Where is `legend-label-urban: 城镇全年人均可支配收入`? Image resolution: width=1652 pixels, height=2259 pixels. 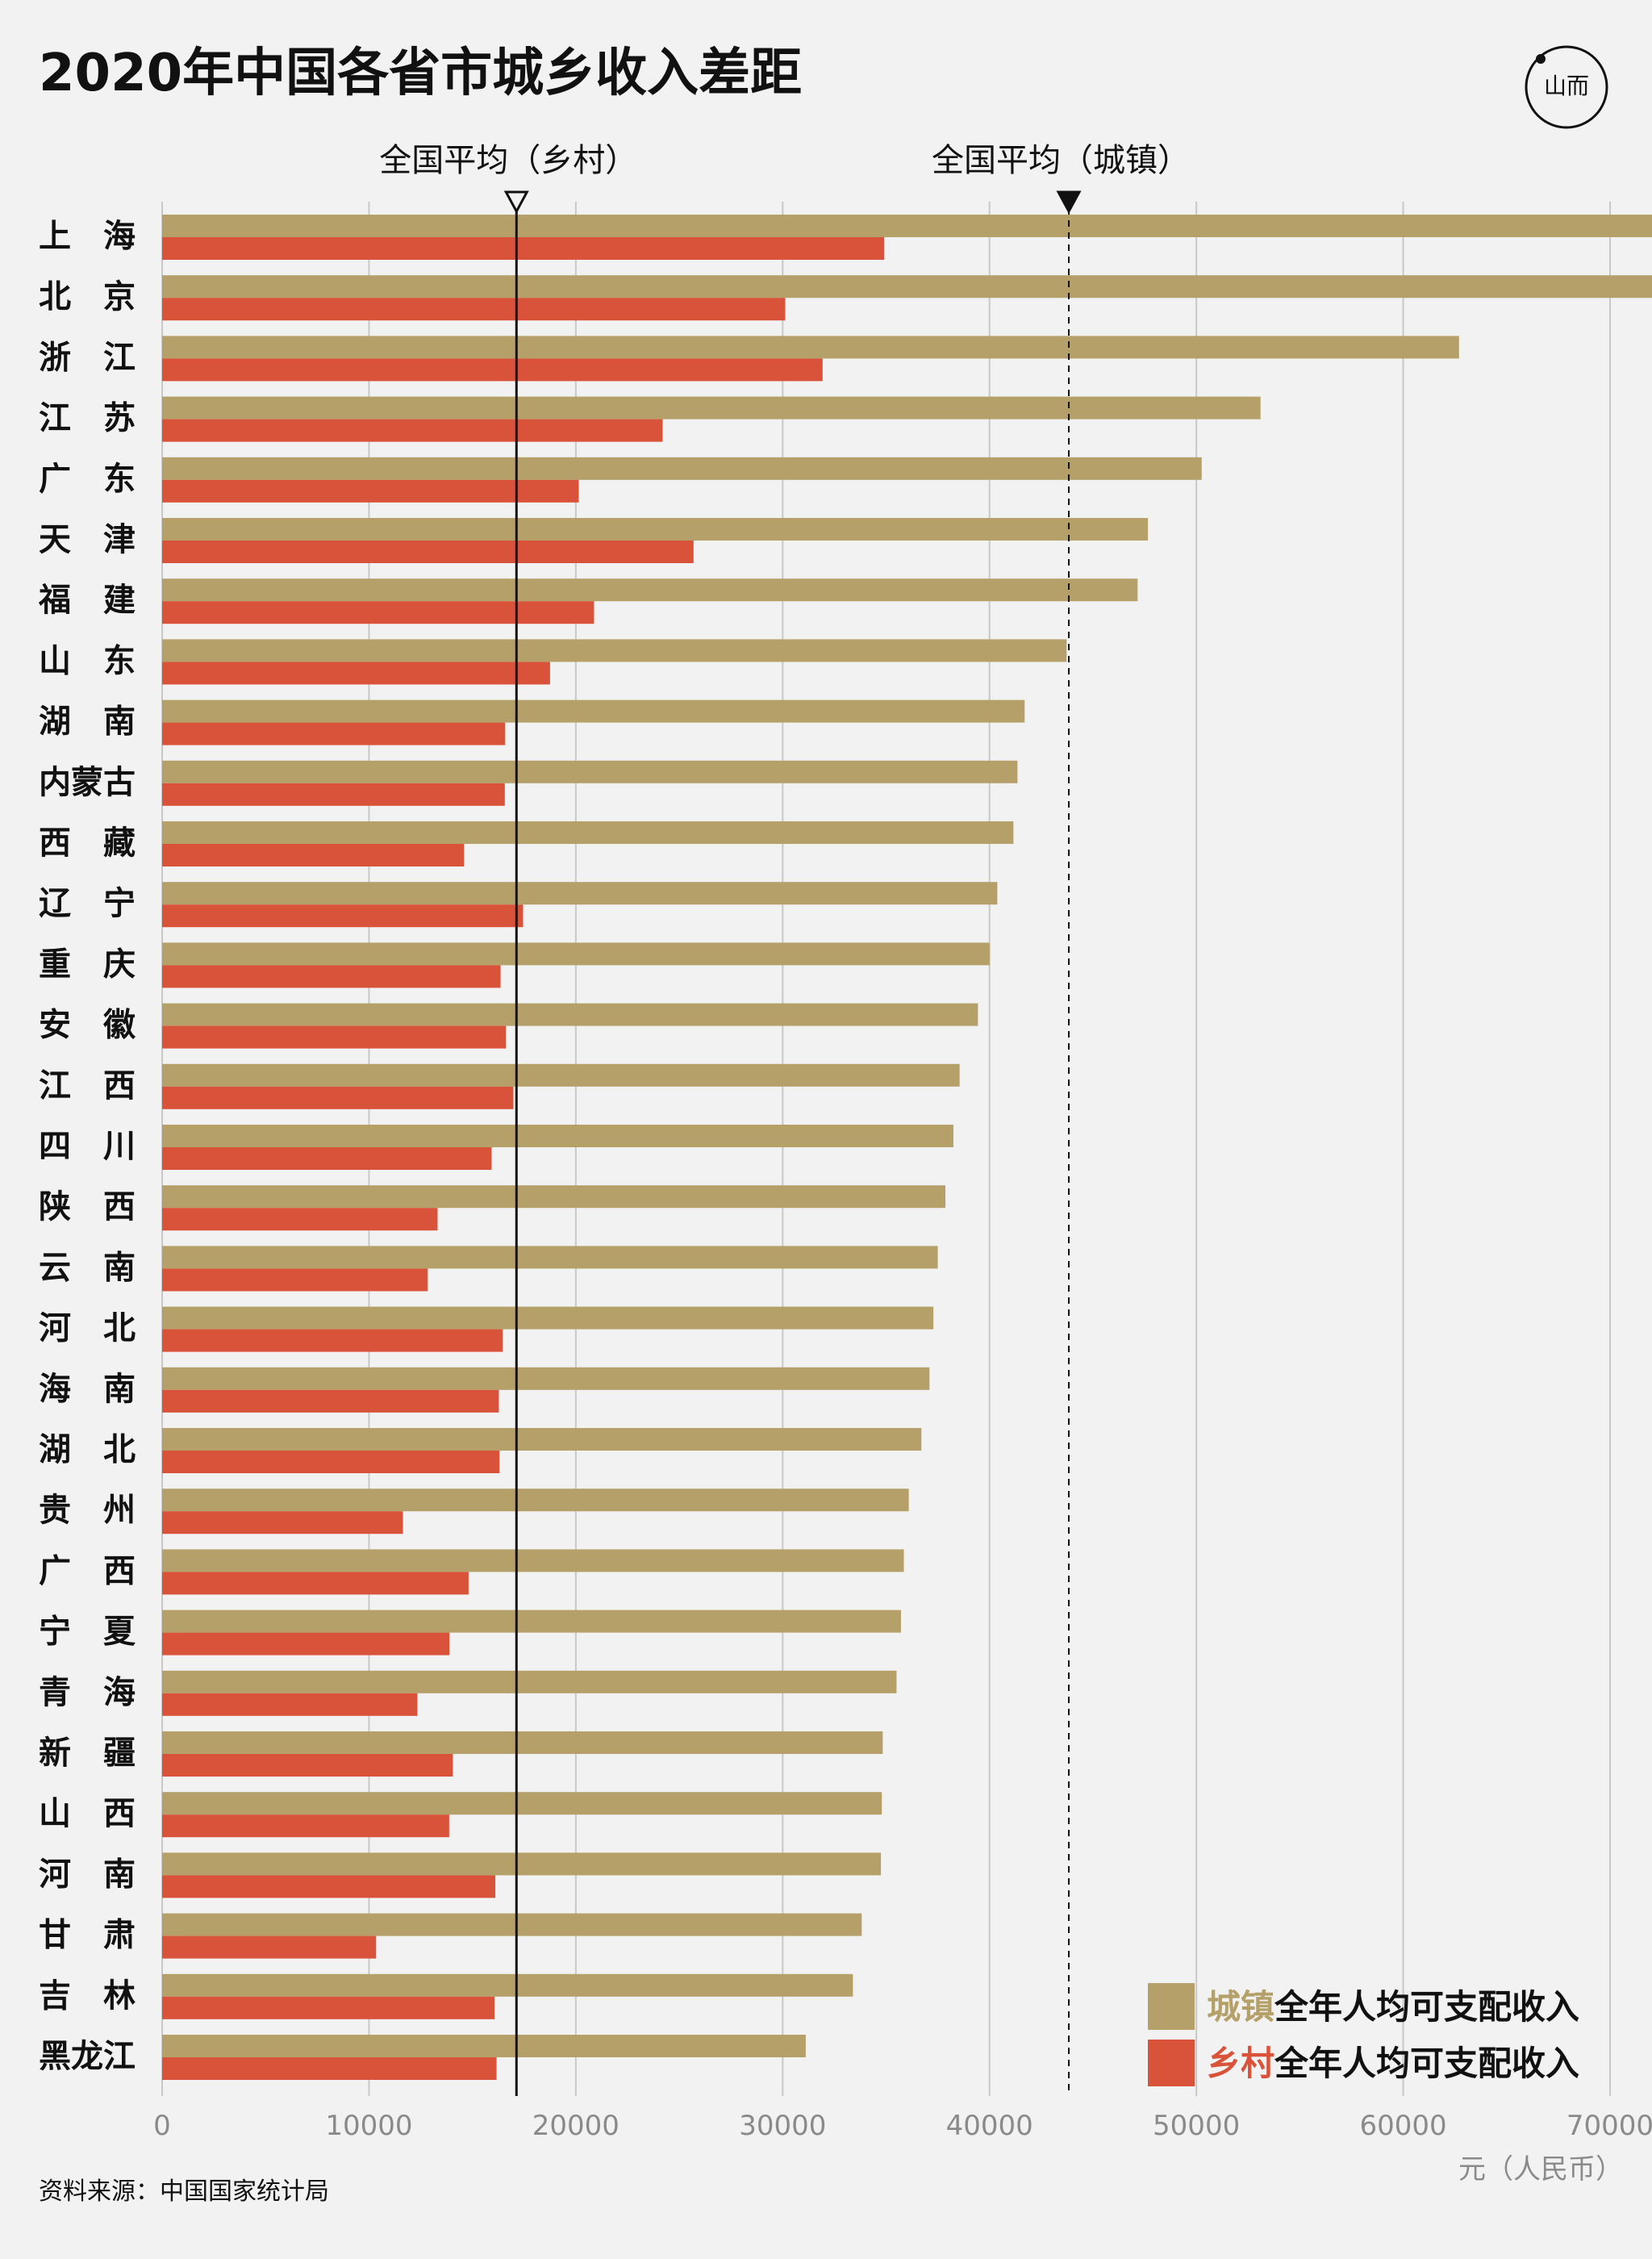
legend-label-urban: 城镇全年人均可支配收入 is located at coordinates (1393, 2007).